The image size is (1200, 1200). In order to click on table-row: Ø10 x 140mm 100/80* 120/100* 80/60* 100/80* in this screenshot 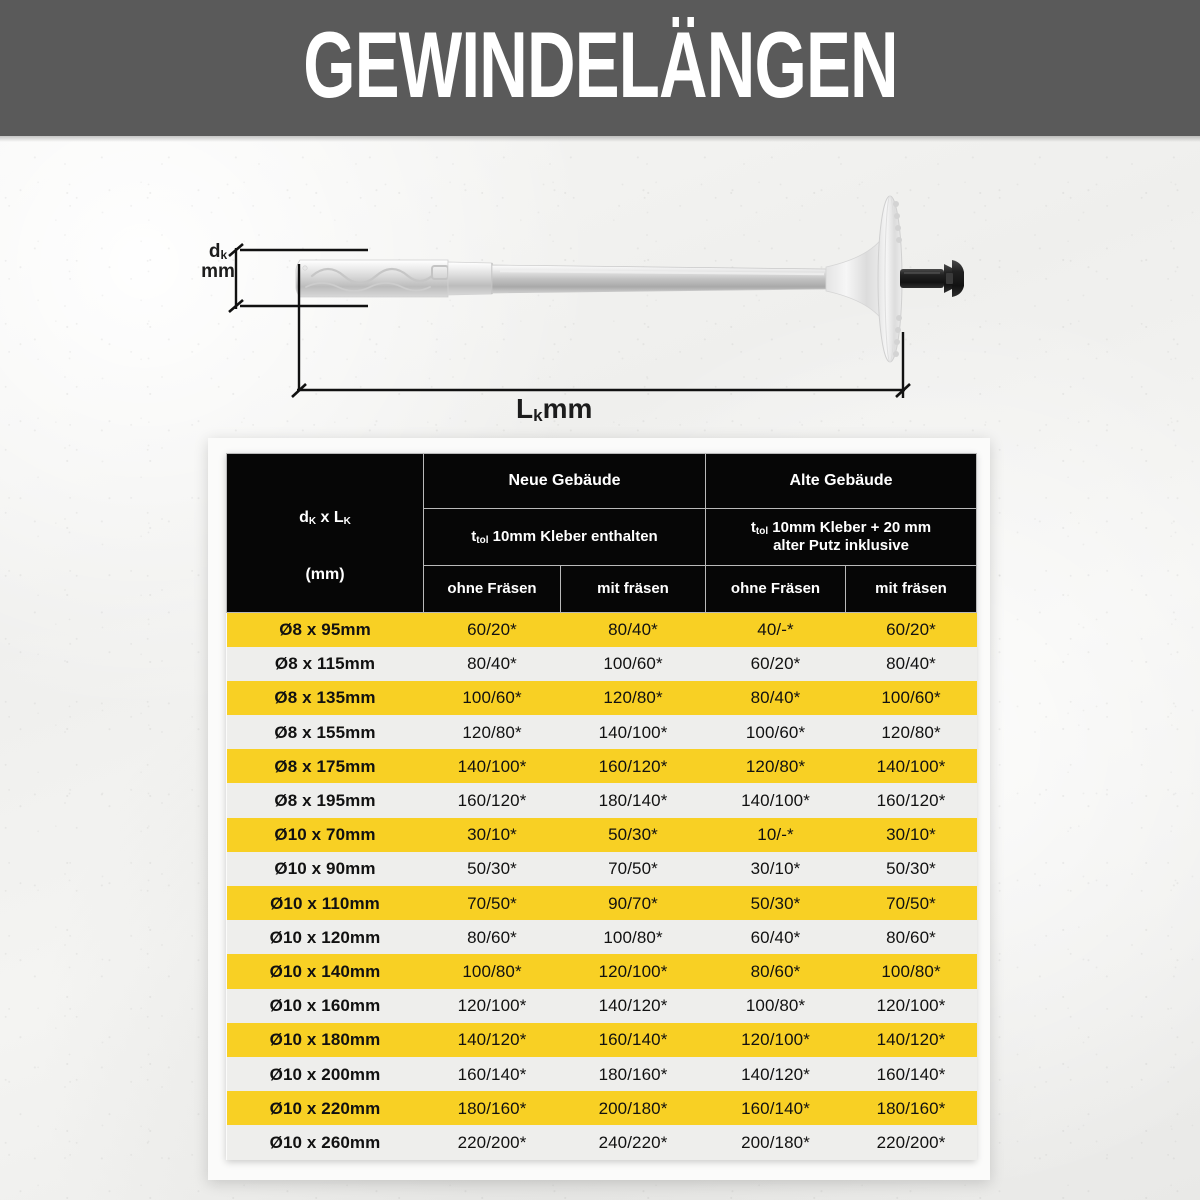, I will do `click(601, 971)`.